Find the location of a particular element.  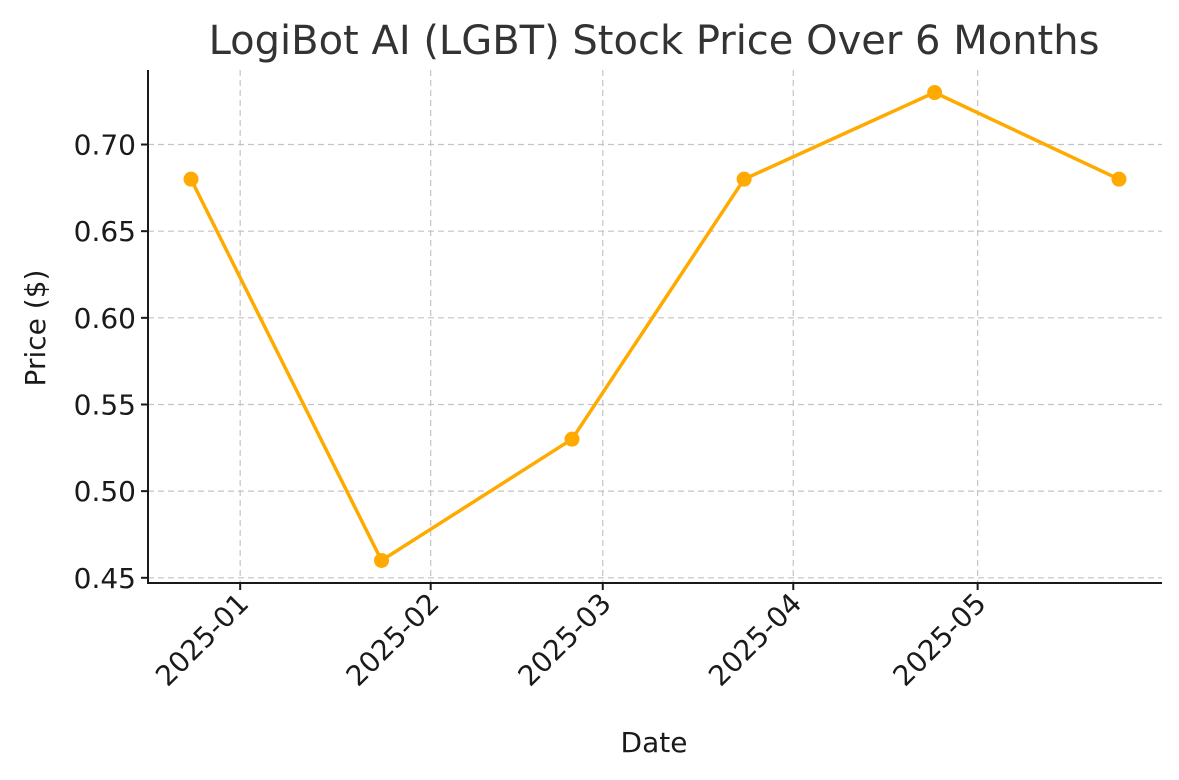

y-tick-label: 0.55 is located at coordinates (105, 404).